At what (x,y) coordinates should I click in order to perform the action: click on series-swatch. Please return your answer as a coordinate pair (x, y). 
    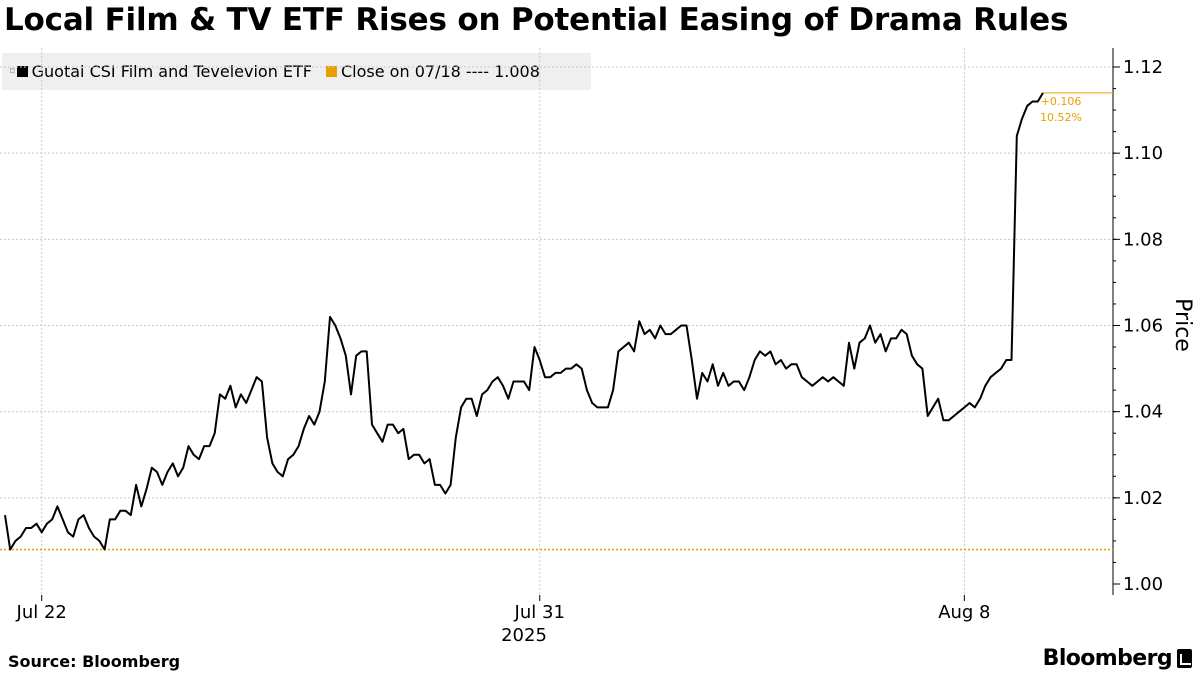
    Looking at the image, I should click on (22, 71).